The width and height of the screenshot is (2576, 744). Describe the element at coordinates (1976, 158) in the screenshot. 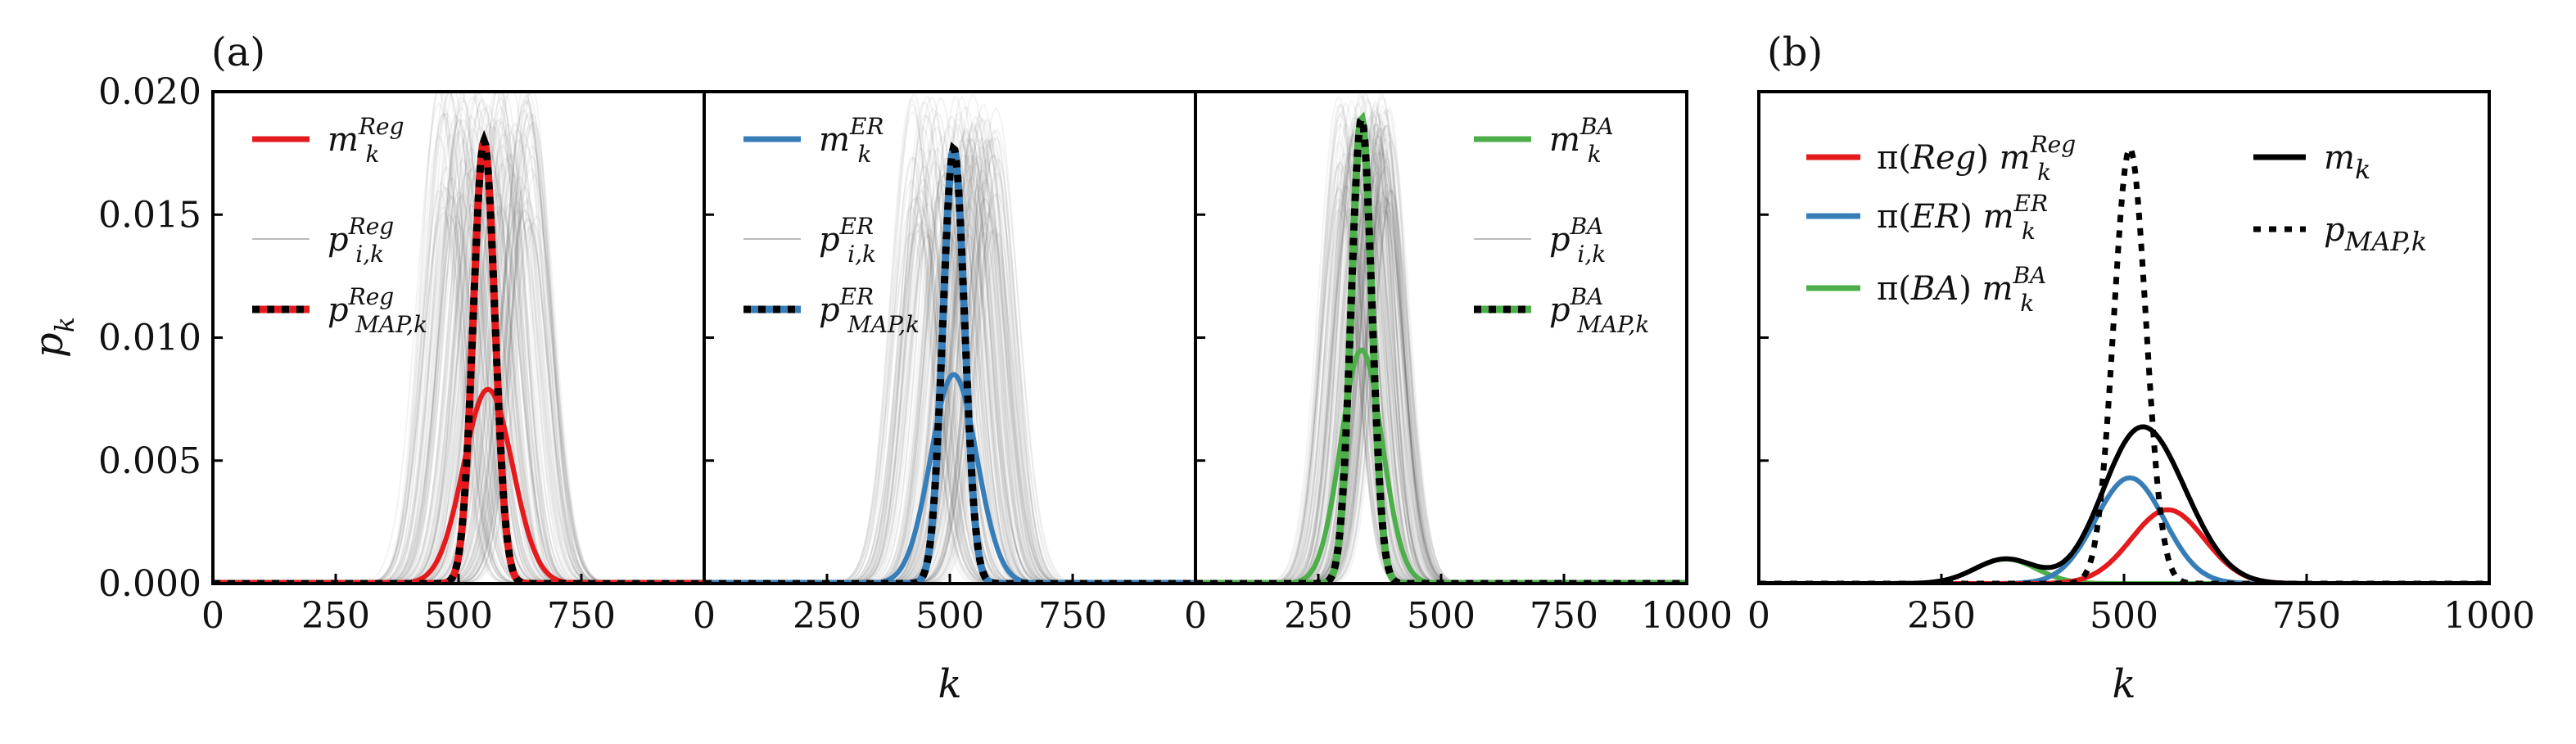

I see `legend-label: π(Reg) mReg k` at that location.